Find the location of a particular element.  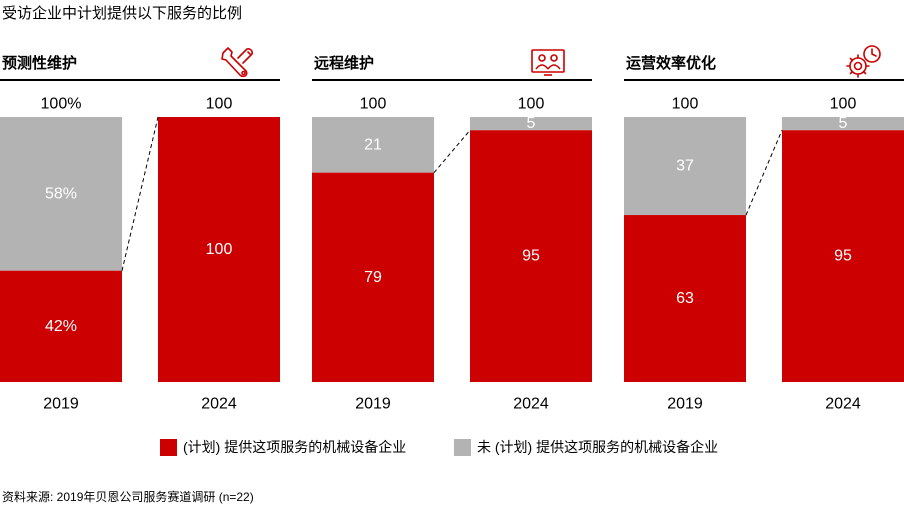

panel-title: 远程维护 is located at coordinates (344, 63).